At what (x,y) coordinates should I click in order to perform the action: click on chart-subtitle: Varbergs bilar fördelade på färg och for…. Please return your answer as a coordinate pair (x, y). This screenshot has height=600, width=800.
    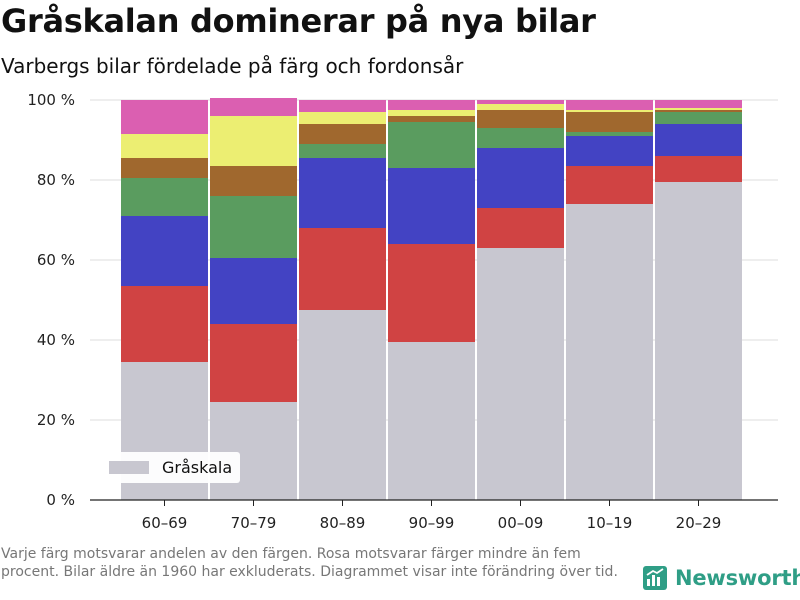
    Looking at the image, I should click on (232, 66).